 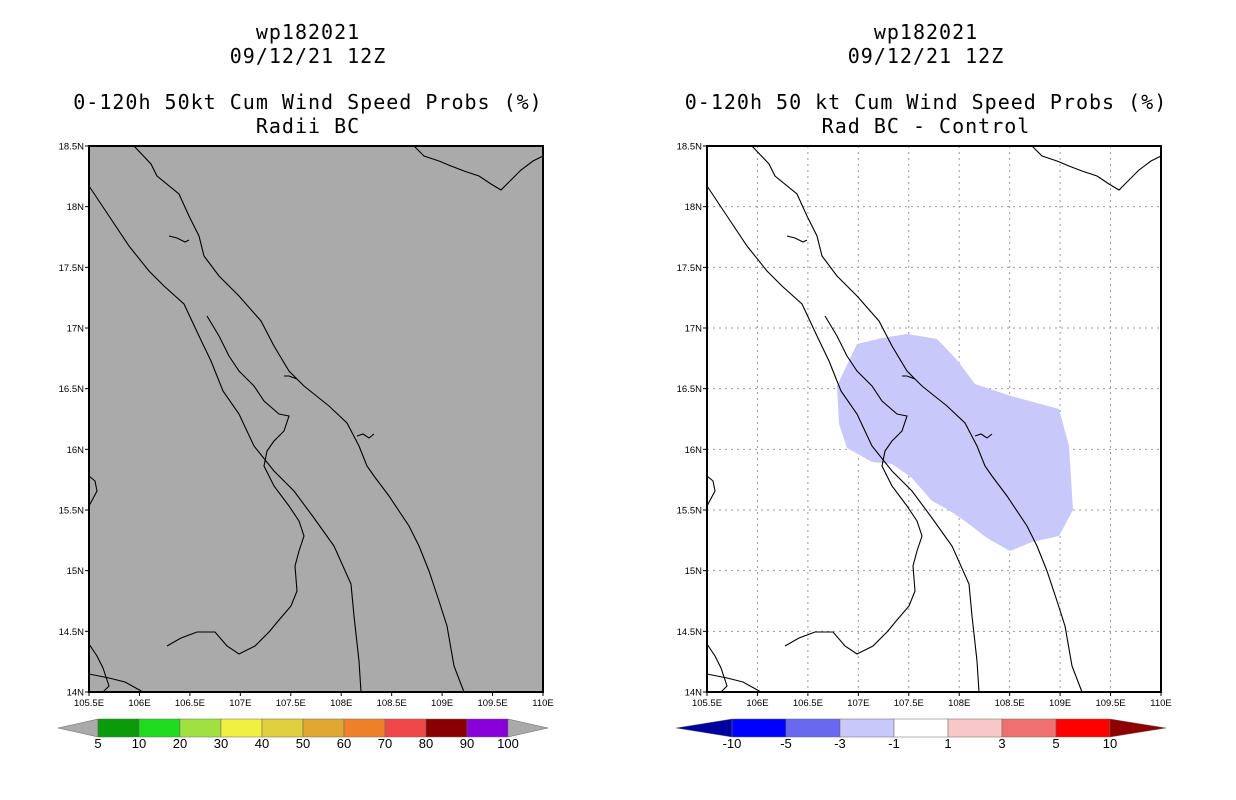 What do you see at coordinates (707, 703) in the screenshot?
I see `right-lon-label: 105.5E` at bounding box center [707, 703].